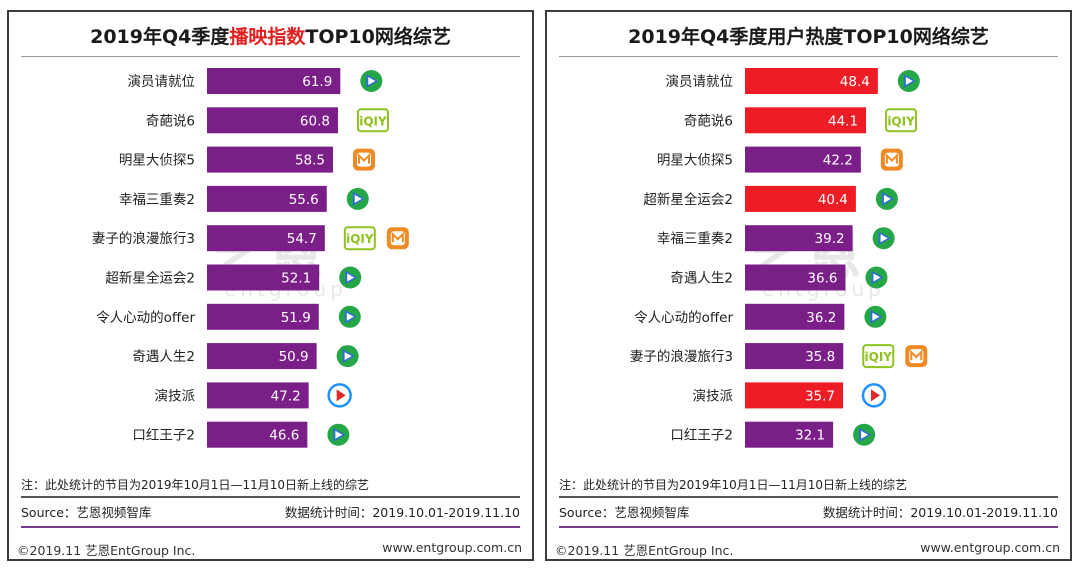 This screenshot has width=1080, height=571. Describe the element at coordinates (157, 161) in the screenshot. I see `category-label: 明星大侦探5` at that location.